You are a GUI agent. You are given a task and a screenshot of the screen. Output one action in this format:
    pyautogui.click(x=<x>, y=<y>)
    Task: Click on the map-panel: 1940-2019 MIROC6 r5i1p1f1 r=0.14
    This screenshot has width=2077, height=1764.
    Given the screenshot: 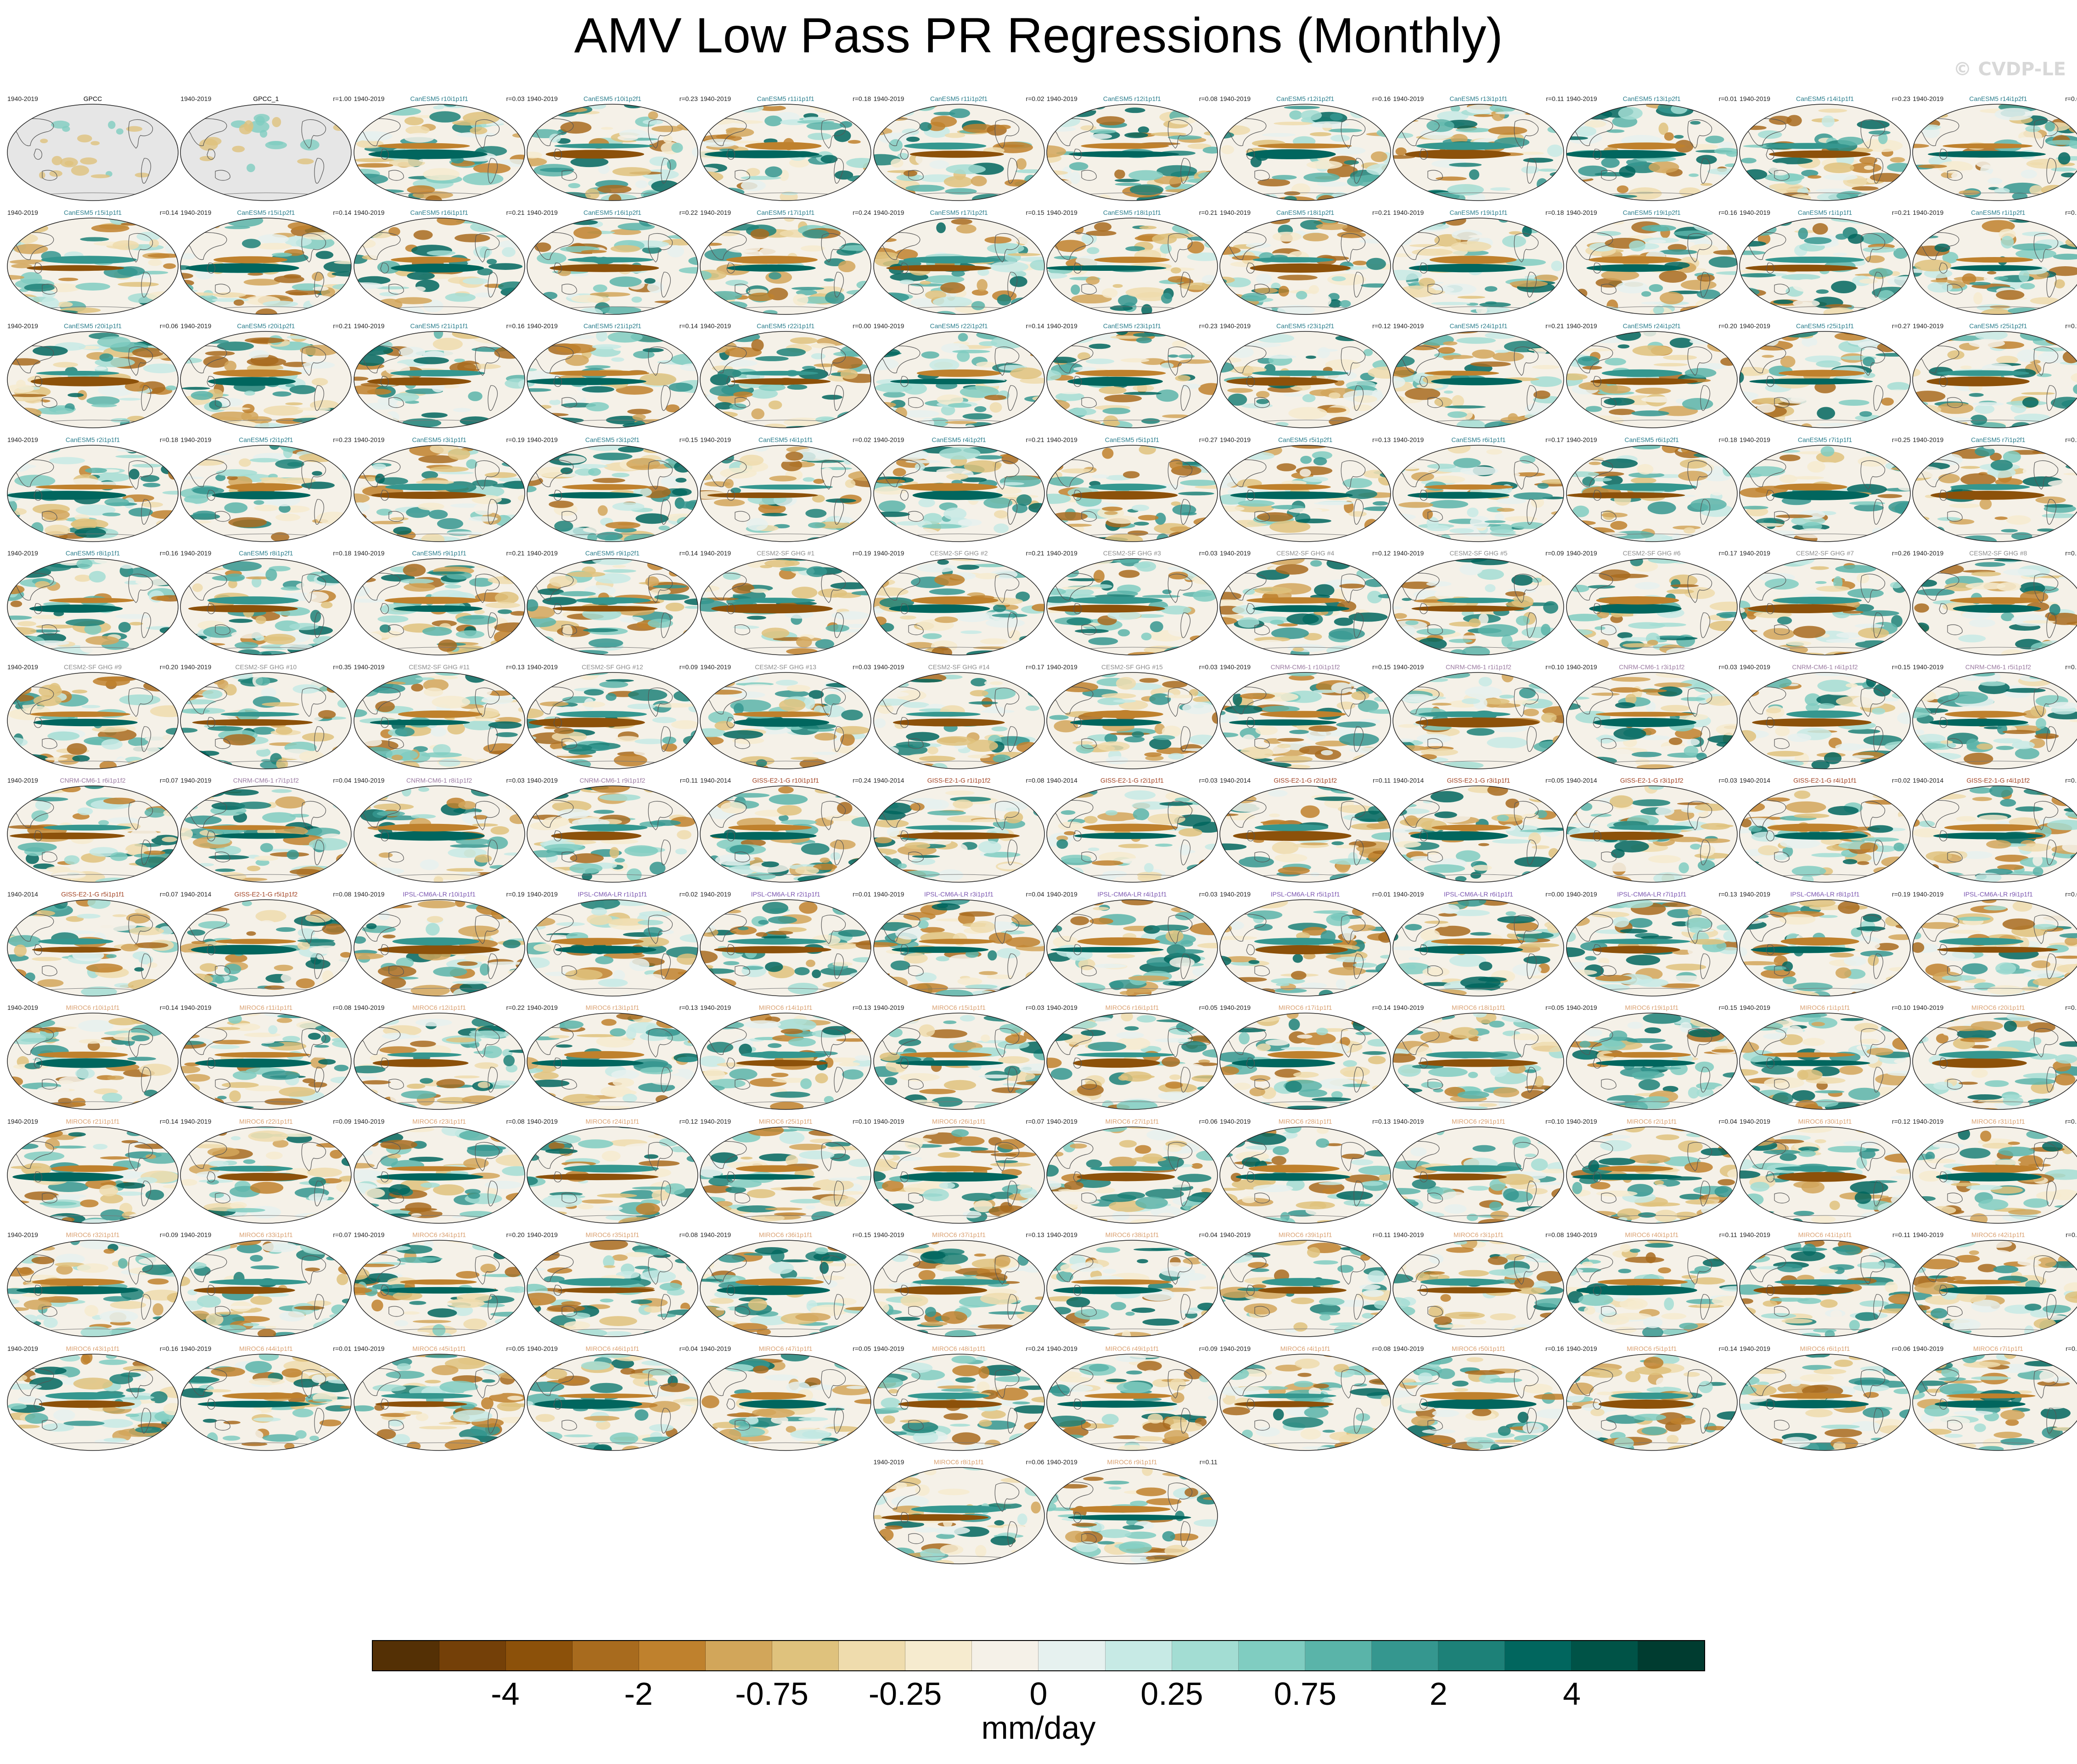 What is the action you would take?
    pyautogui.click(x=1652, y=1397)
    